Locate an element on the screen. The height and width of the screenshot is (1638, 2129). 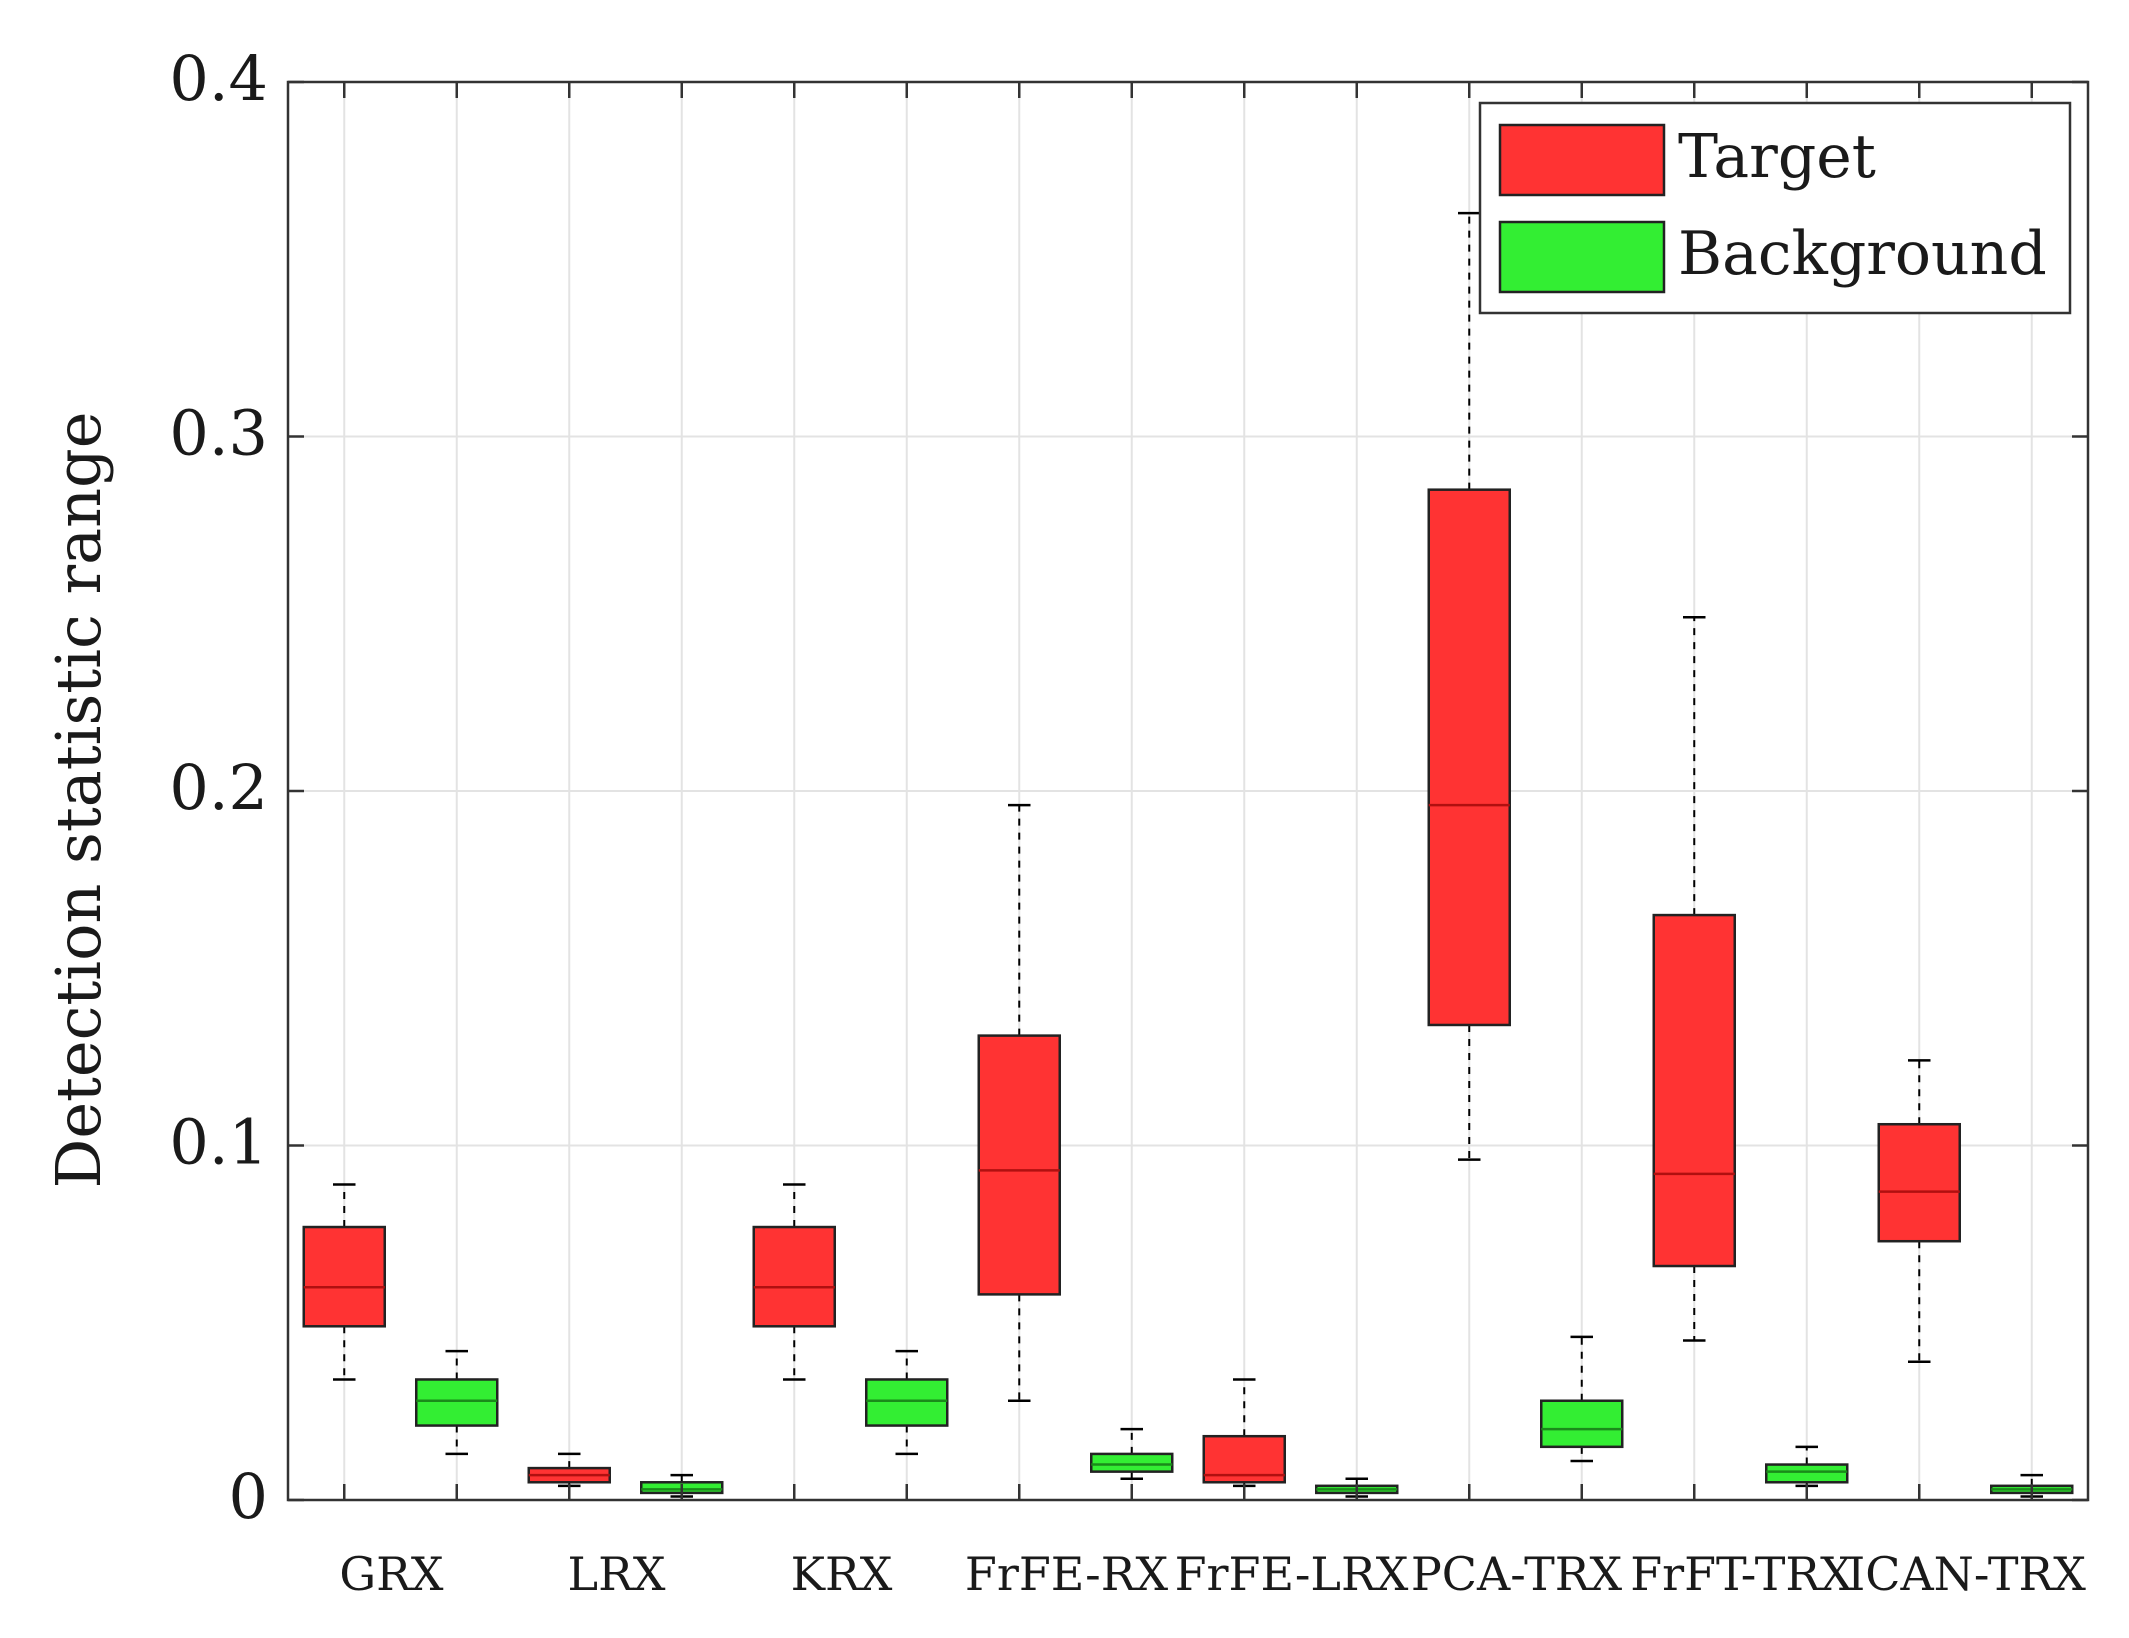
y-tick-label: 0.1 is located at coordinates (218, 1142).